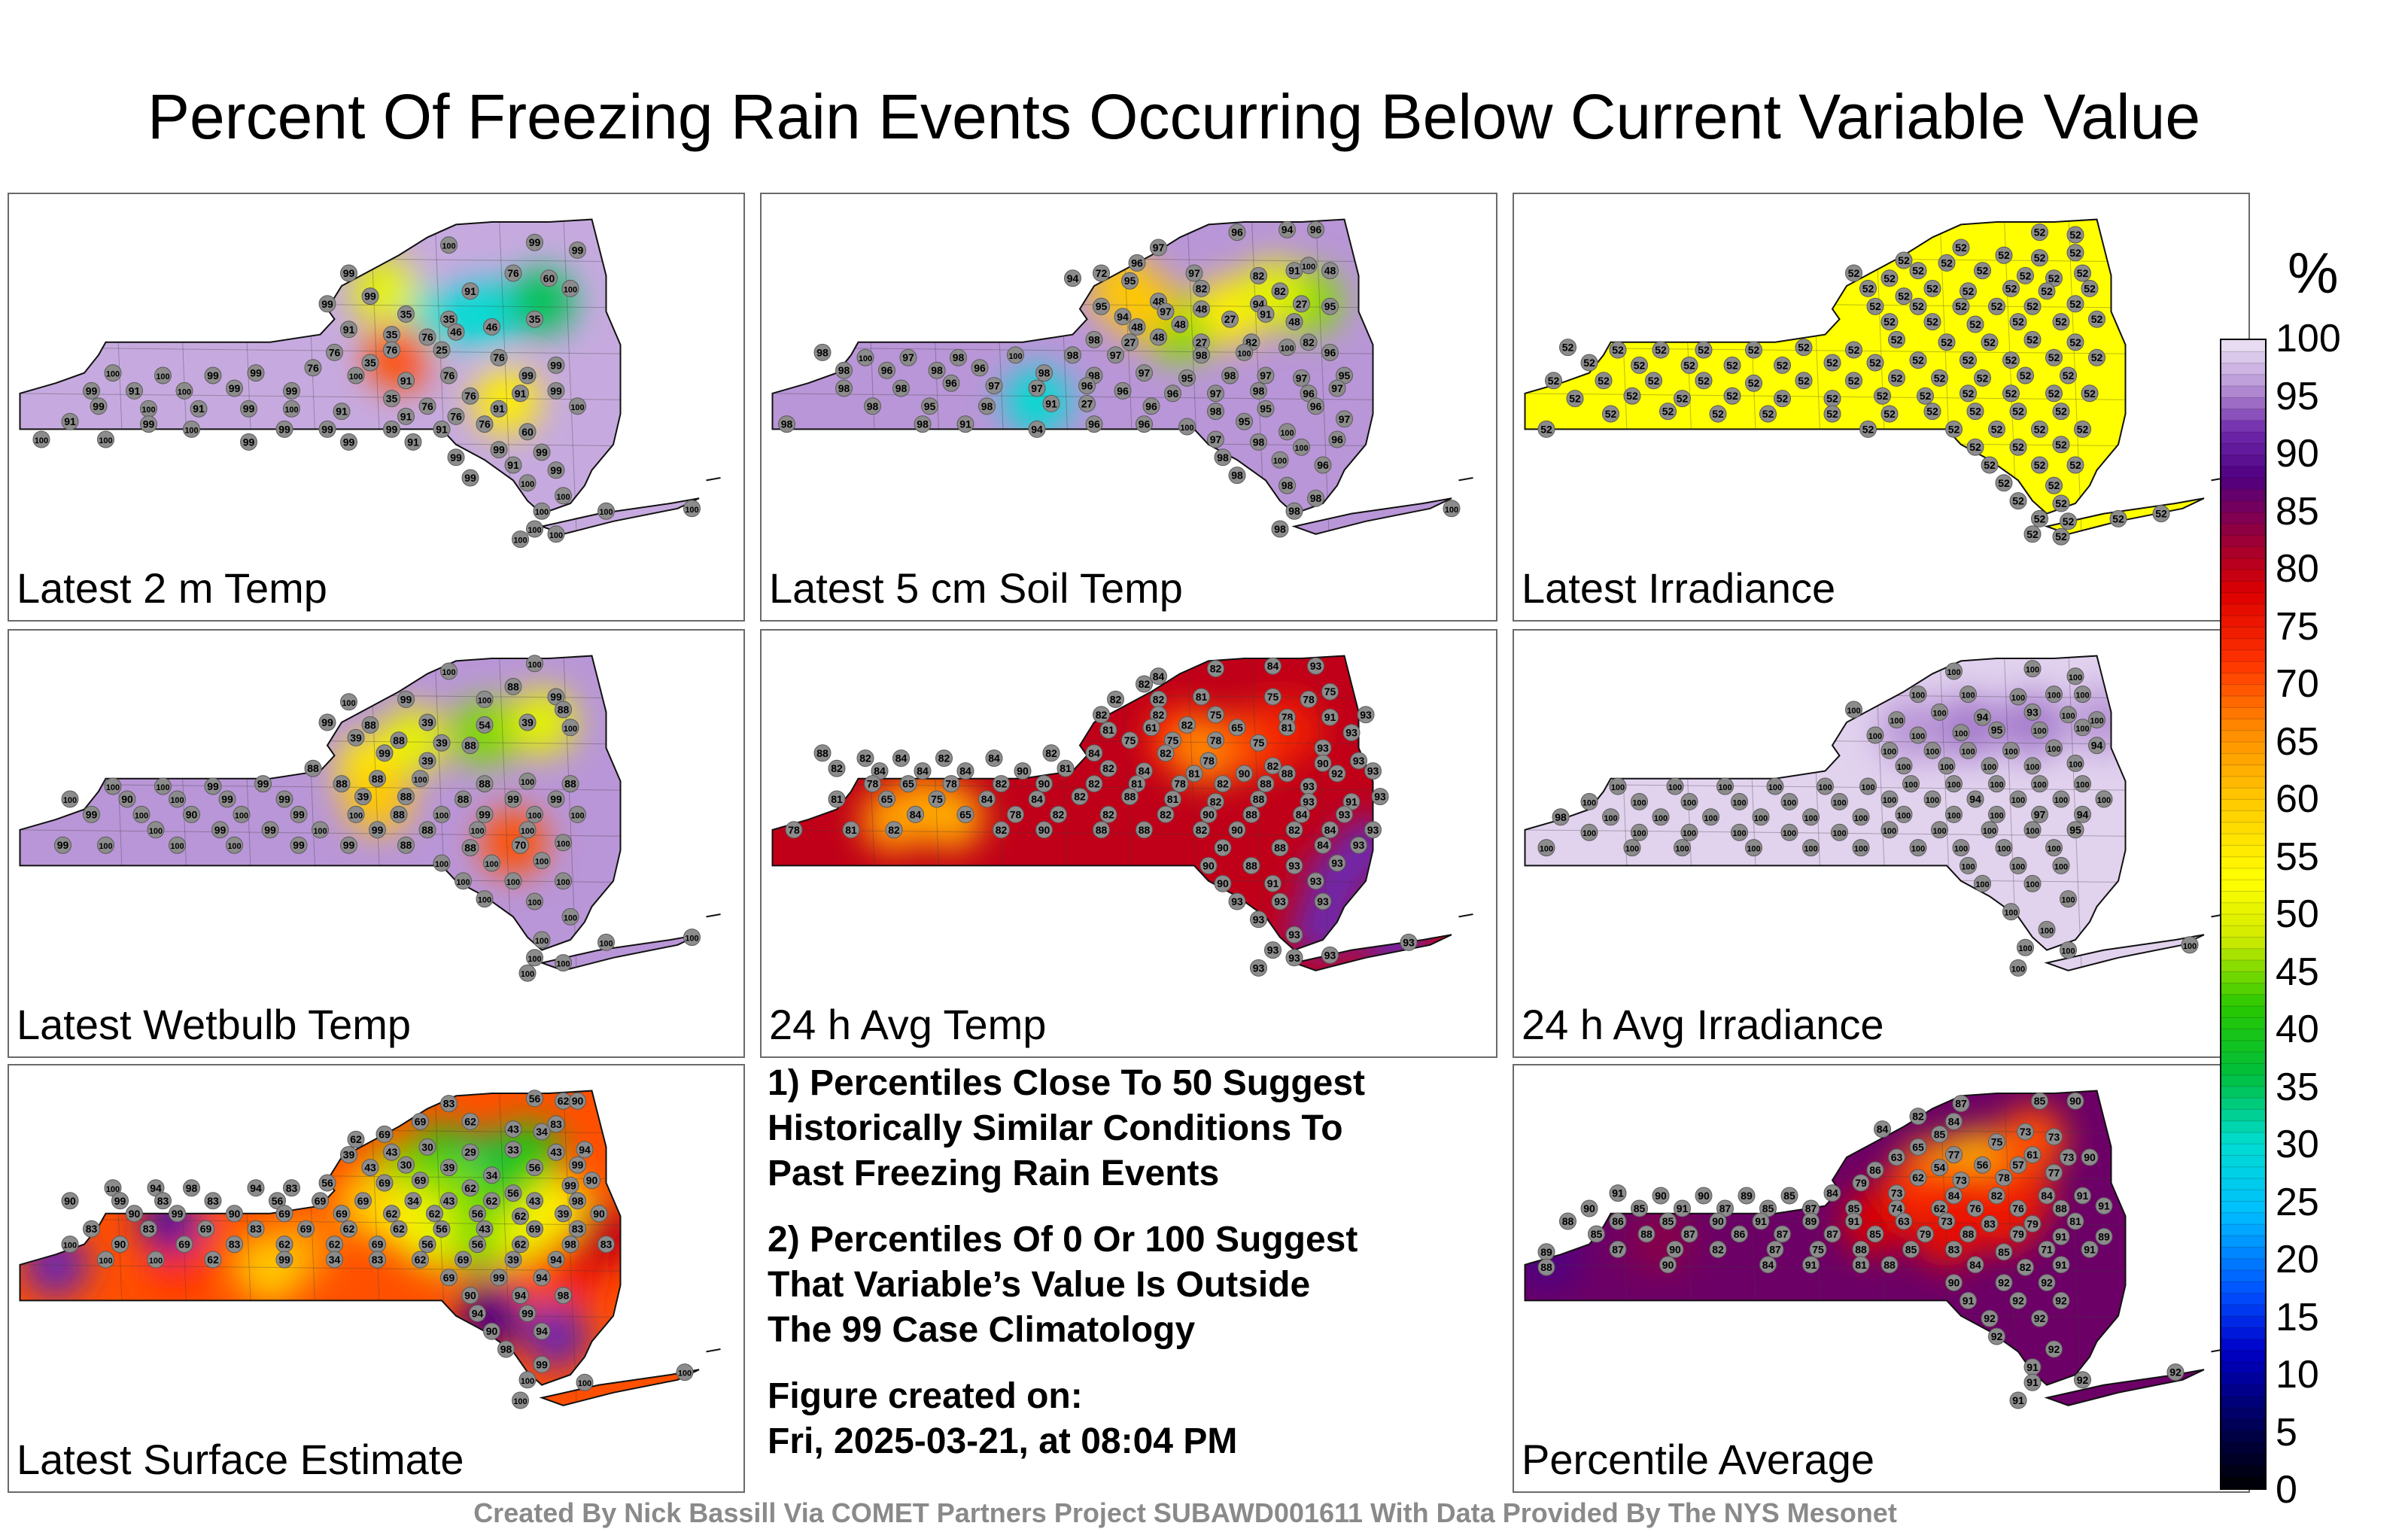  What do you see at coordinates (348, 1155) in the screenshot?
I see `station-marker: 39` at bounding box center [348, 1155].